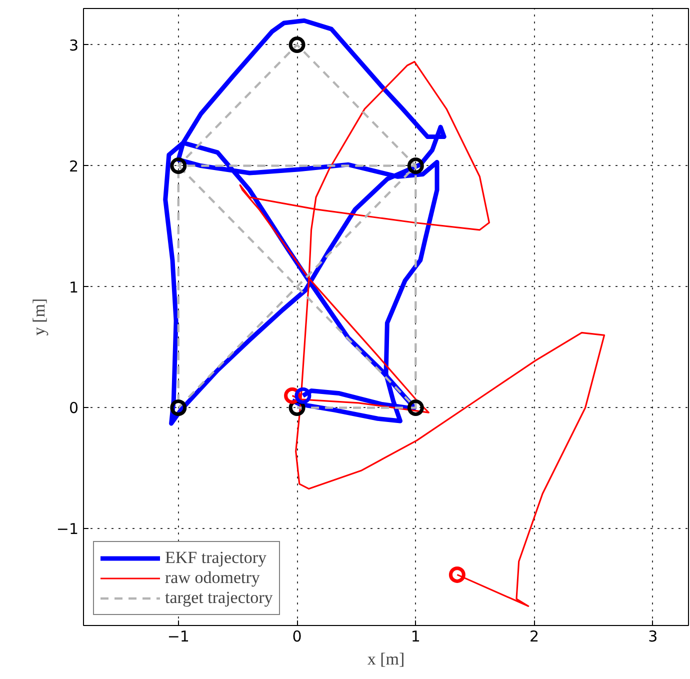 Image resolution: width=690 pixels, height=679 pixels. Describe the element at coordinates (215, 558) in the screenshot. I see `legend-label: EKF trajectory` at that location.